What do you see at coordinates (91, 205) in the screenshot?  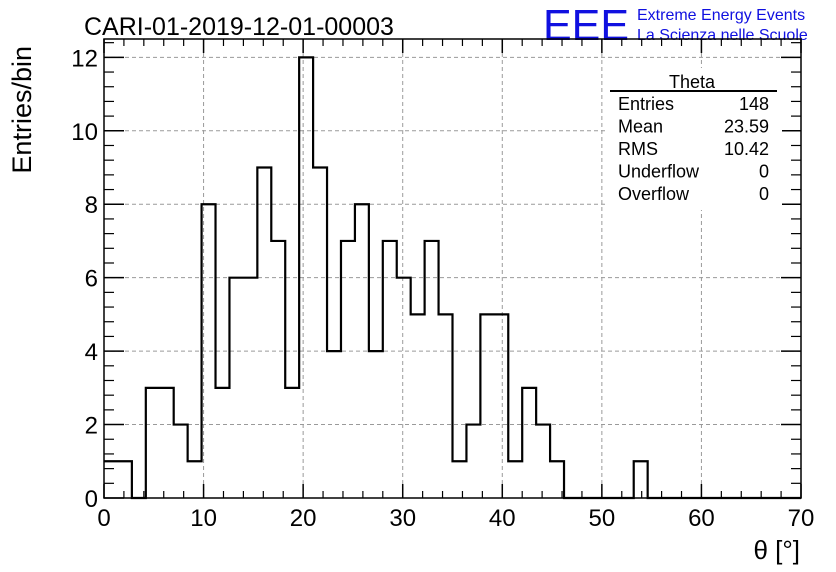 I see `y-tick-label: 8` at bounding box center [91, 205].